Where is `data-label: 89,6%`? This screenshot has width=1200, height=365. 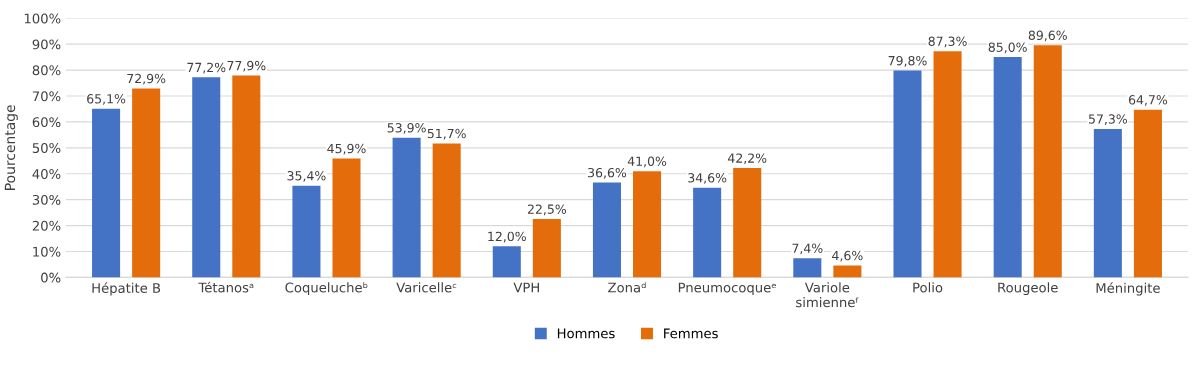
data-label: 89,6% is located at coordinates (1047, 36).